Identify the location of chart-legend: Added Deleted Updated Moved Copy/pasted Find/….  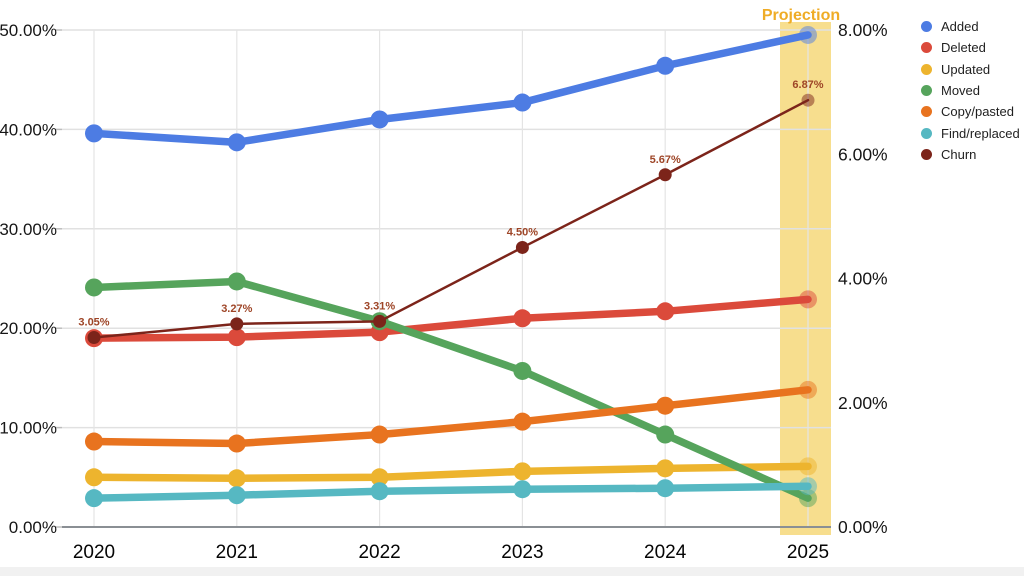
(970, 90).